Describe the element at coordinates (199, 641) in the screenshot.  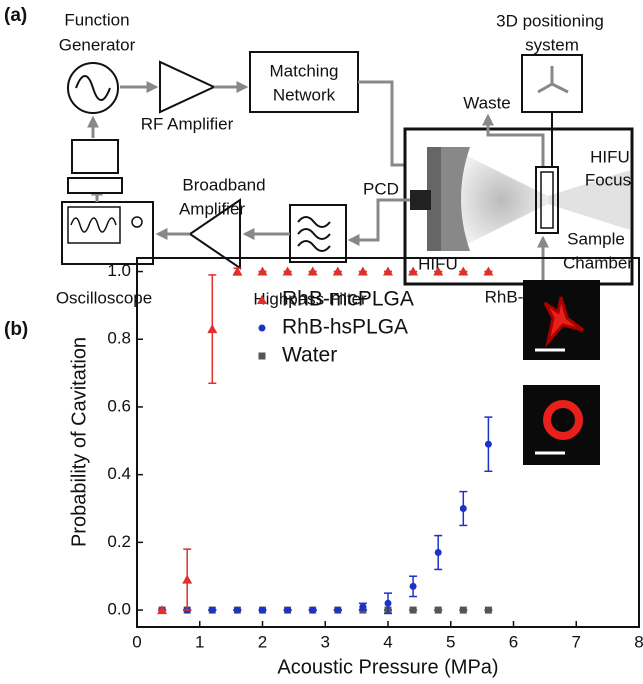
I see `x-tick-label: 1` at that location.